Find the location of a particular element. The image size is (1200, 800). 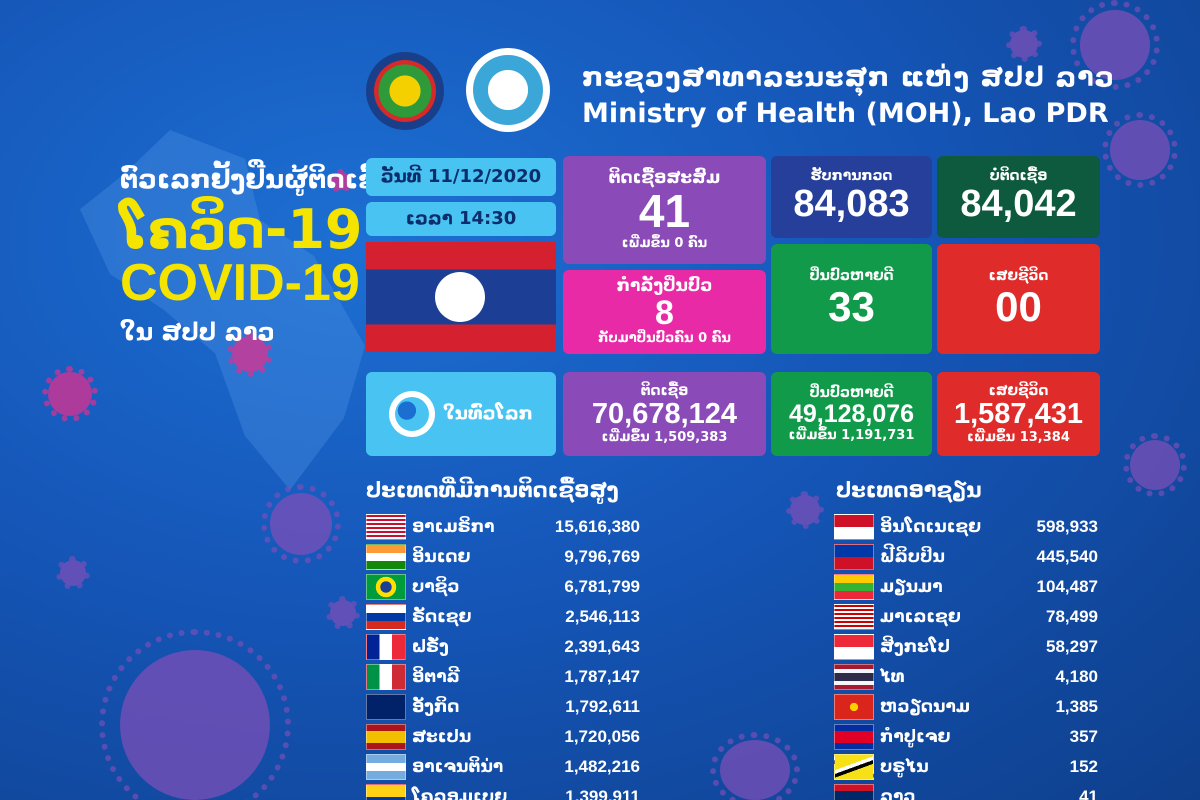

cumulative-cases-box: ຕິດເຊື້ອສະສົມ 41 ເພີ່ມຂຶ້ນ 0 ຄົນ is located at coordinates (664, 210).